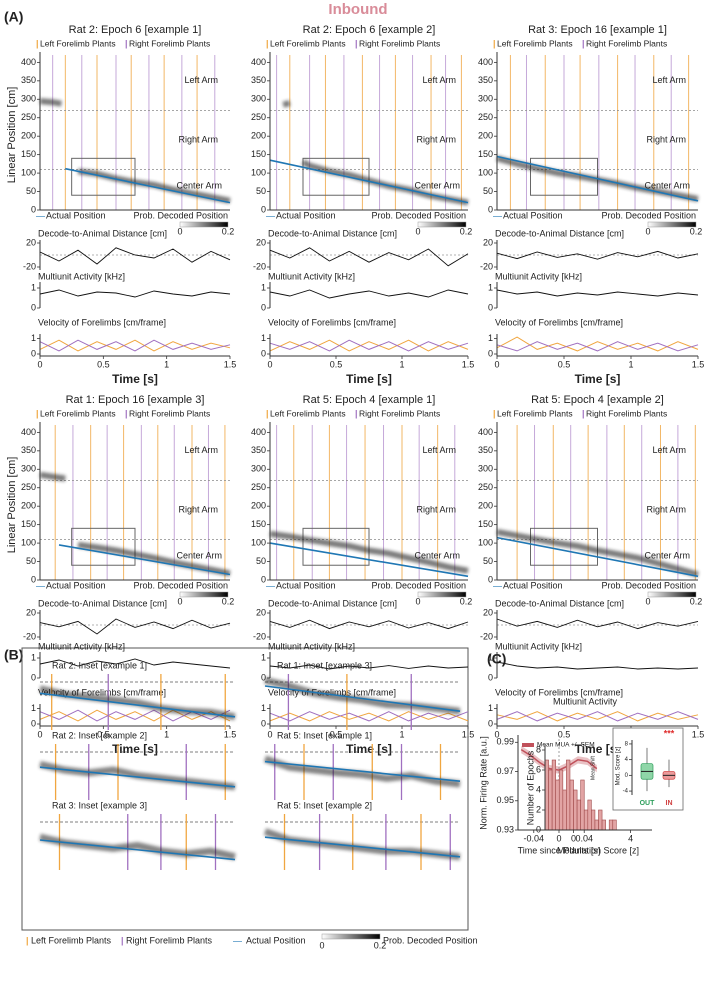 Image resolution: width=716 pixels, height=1005 pixels. What do you see at coordinates (698, 364) in the screenshot?
I see `x-tick-label: 1.5` at bounding box center [698, 364].